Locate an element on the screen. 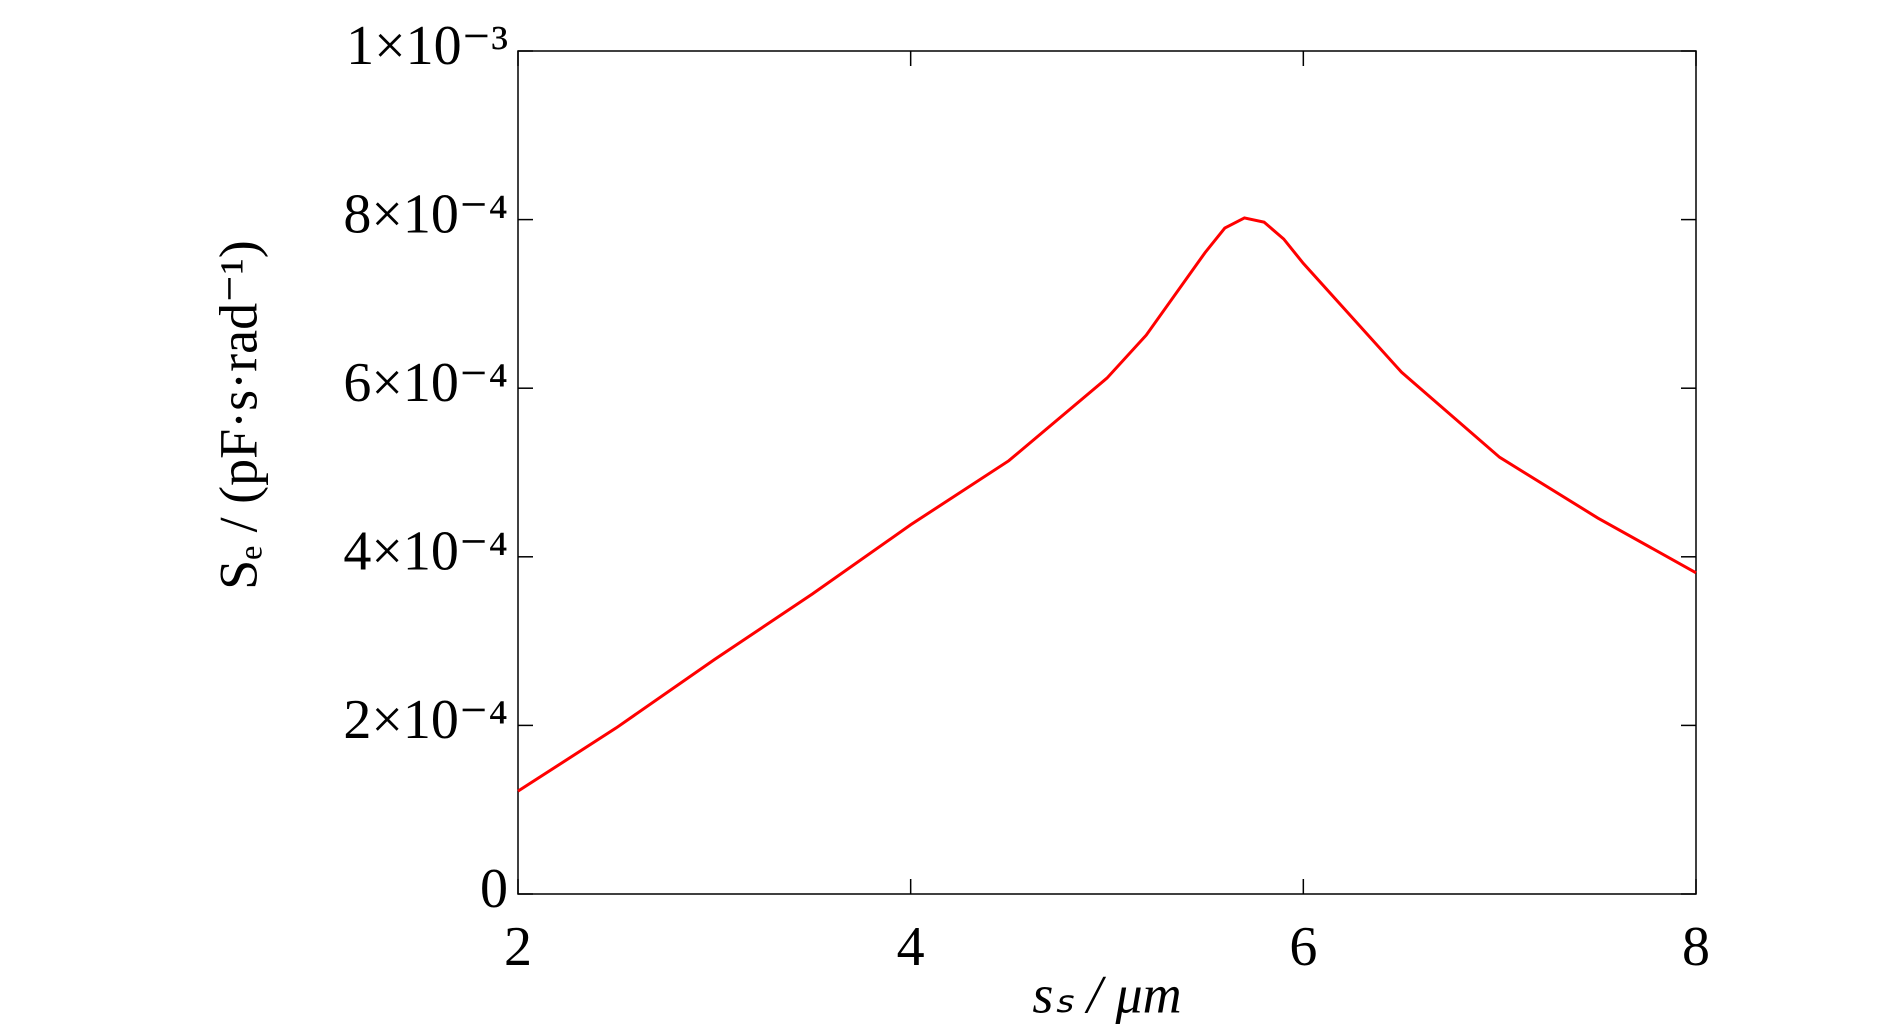  y-tick-label: 8×10⁻⁴ is located at coordinates (425, 214).